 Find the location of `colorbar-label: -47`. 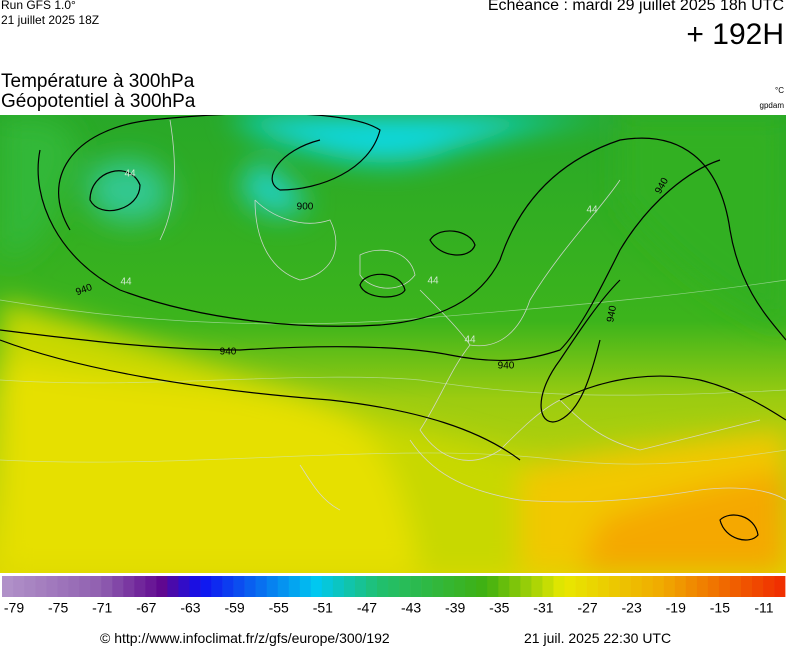

colorbar-label: -47 is located at coordinates (367, 608).